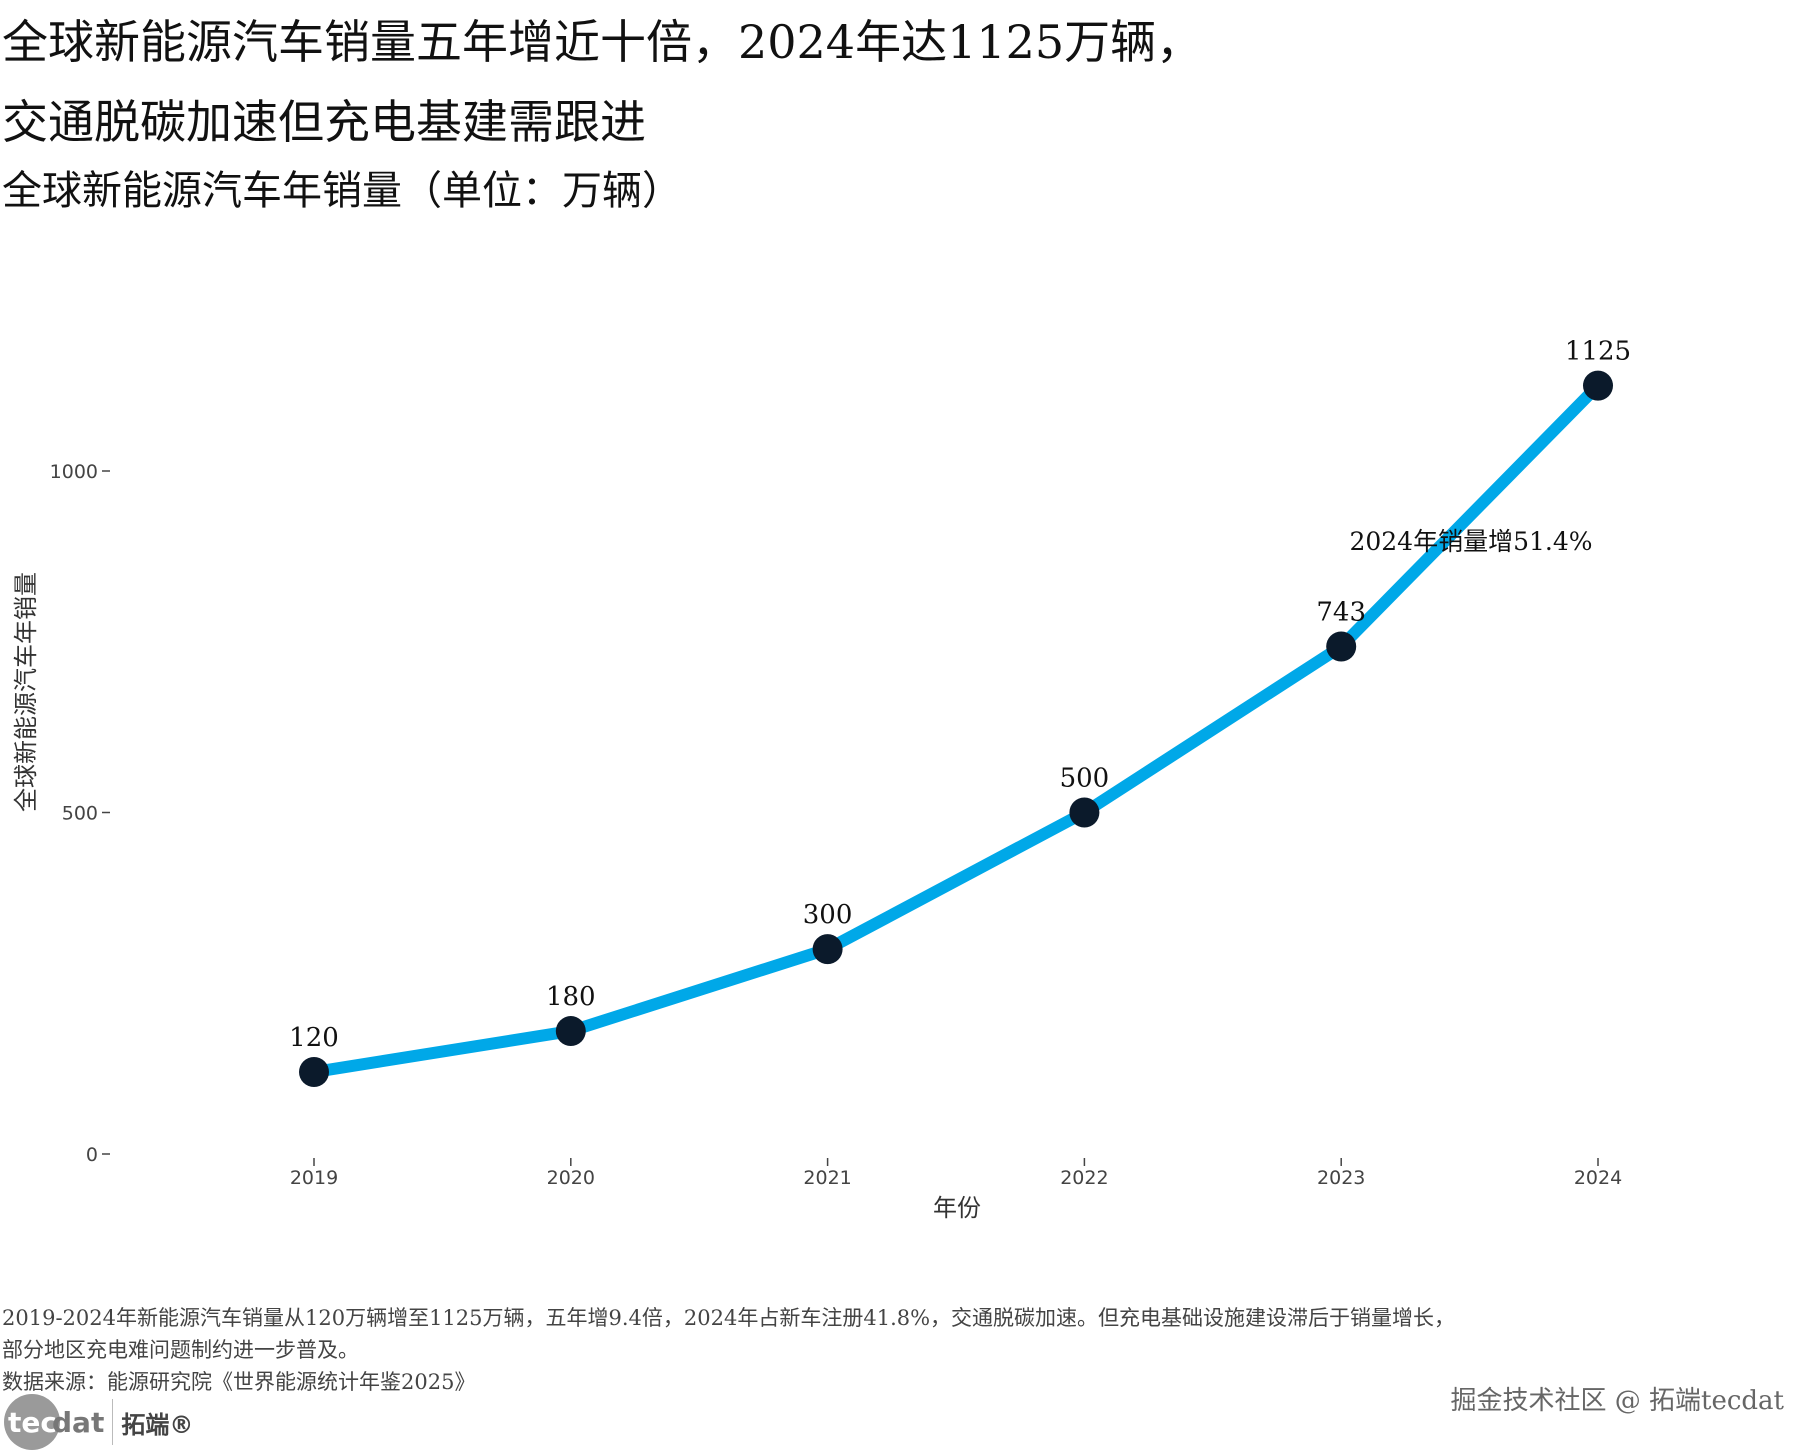 This screenshot has height=1450, width=1800. What do you see at coordinates (1341, 1178) in the screenshot?
I see `x-tick-label: 2023` at bounding box center [1341, 1178].